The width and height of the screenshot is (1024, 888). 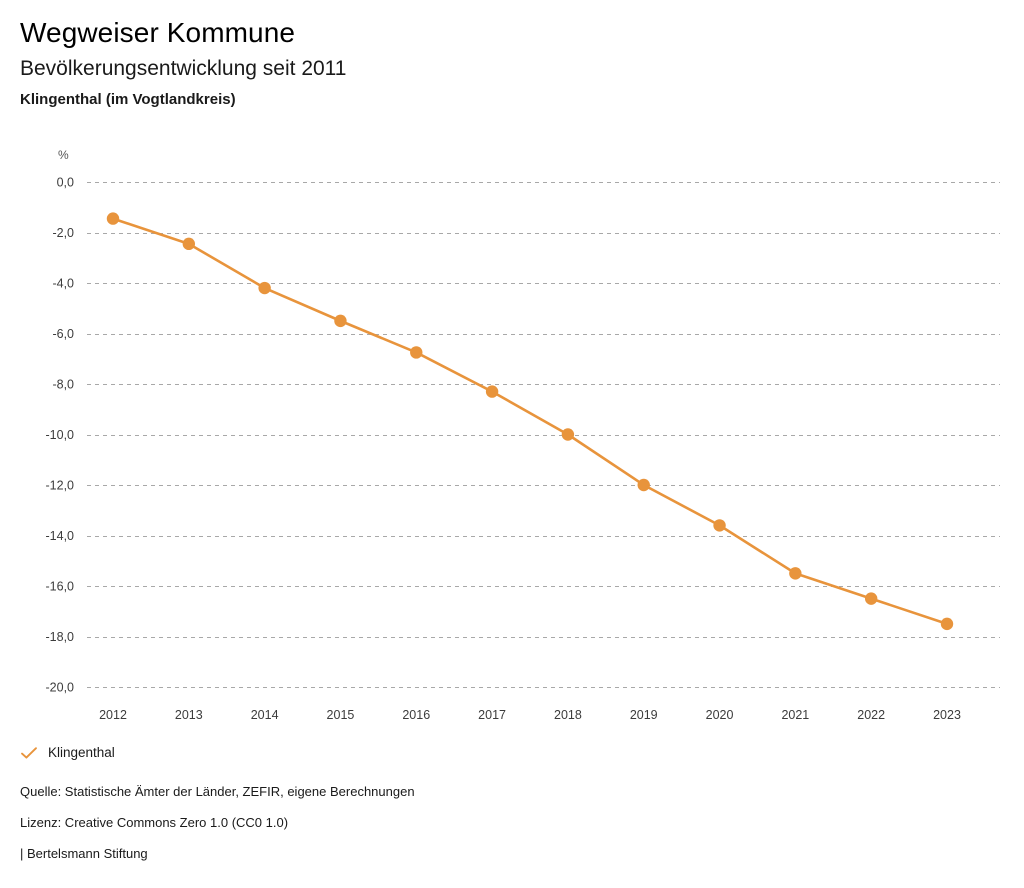 I want to click on y-axis-tick-label: -2,0, so click(x=63, y=233).